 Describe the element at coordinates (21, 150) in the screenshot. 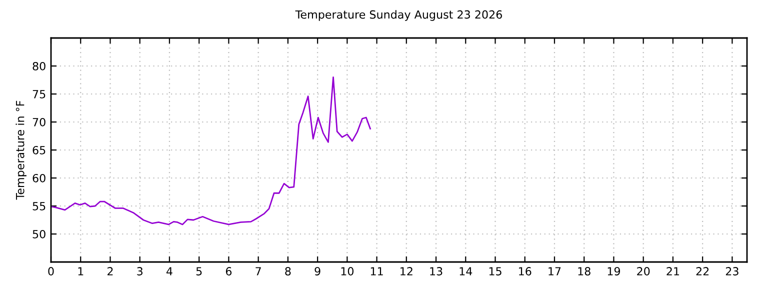

I see `y-axis-title: Temperature in °F` at that location.